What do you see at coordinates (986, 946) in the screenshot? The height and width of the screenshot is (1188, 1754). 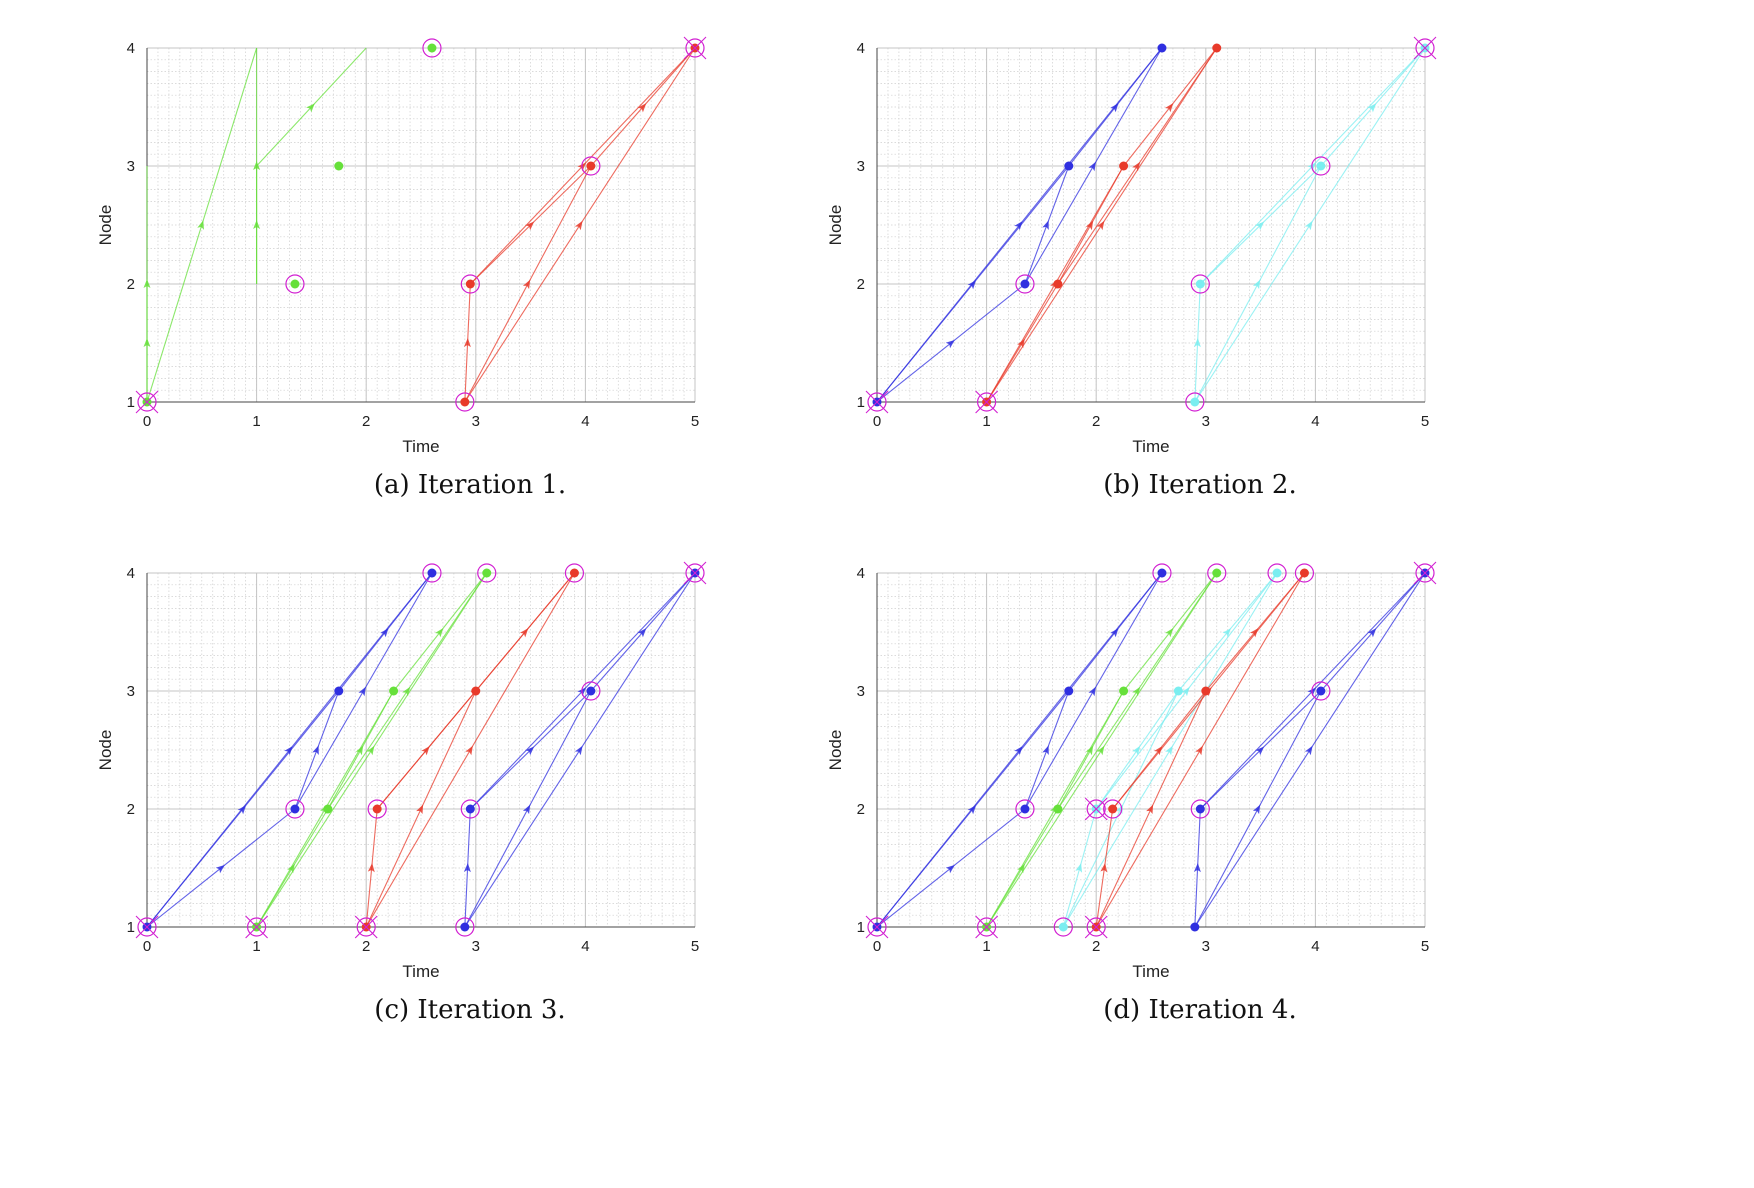 I see `x-tick-label: 1` at bounding box center [986, 946].